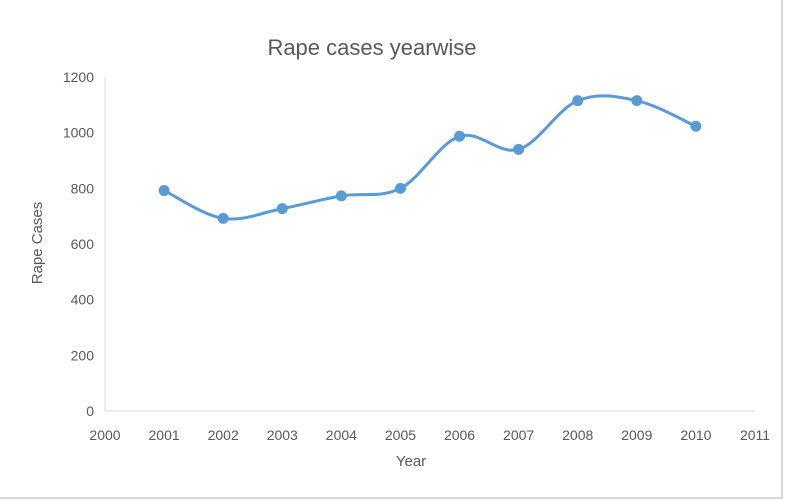 Image resolution: width=785 pixels, height=501 pixels. Describe the element at coordinates (83, 244) in the screenshot. I see `y-tick-label: 600` at that location.